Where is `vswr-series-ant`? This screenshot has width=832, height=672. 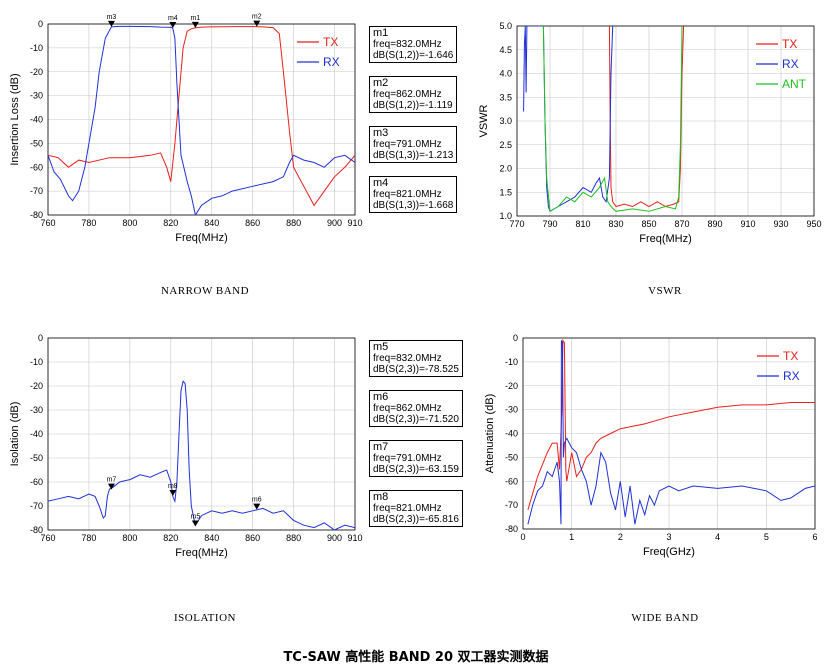 vswr-series-ant is located at coordinates (612, 119).